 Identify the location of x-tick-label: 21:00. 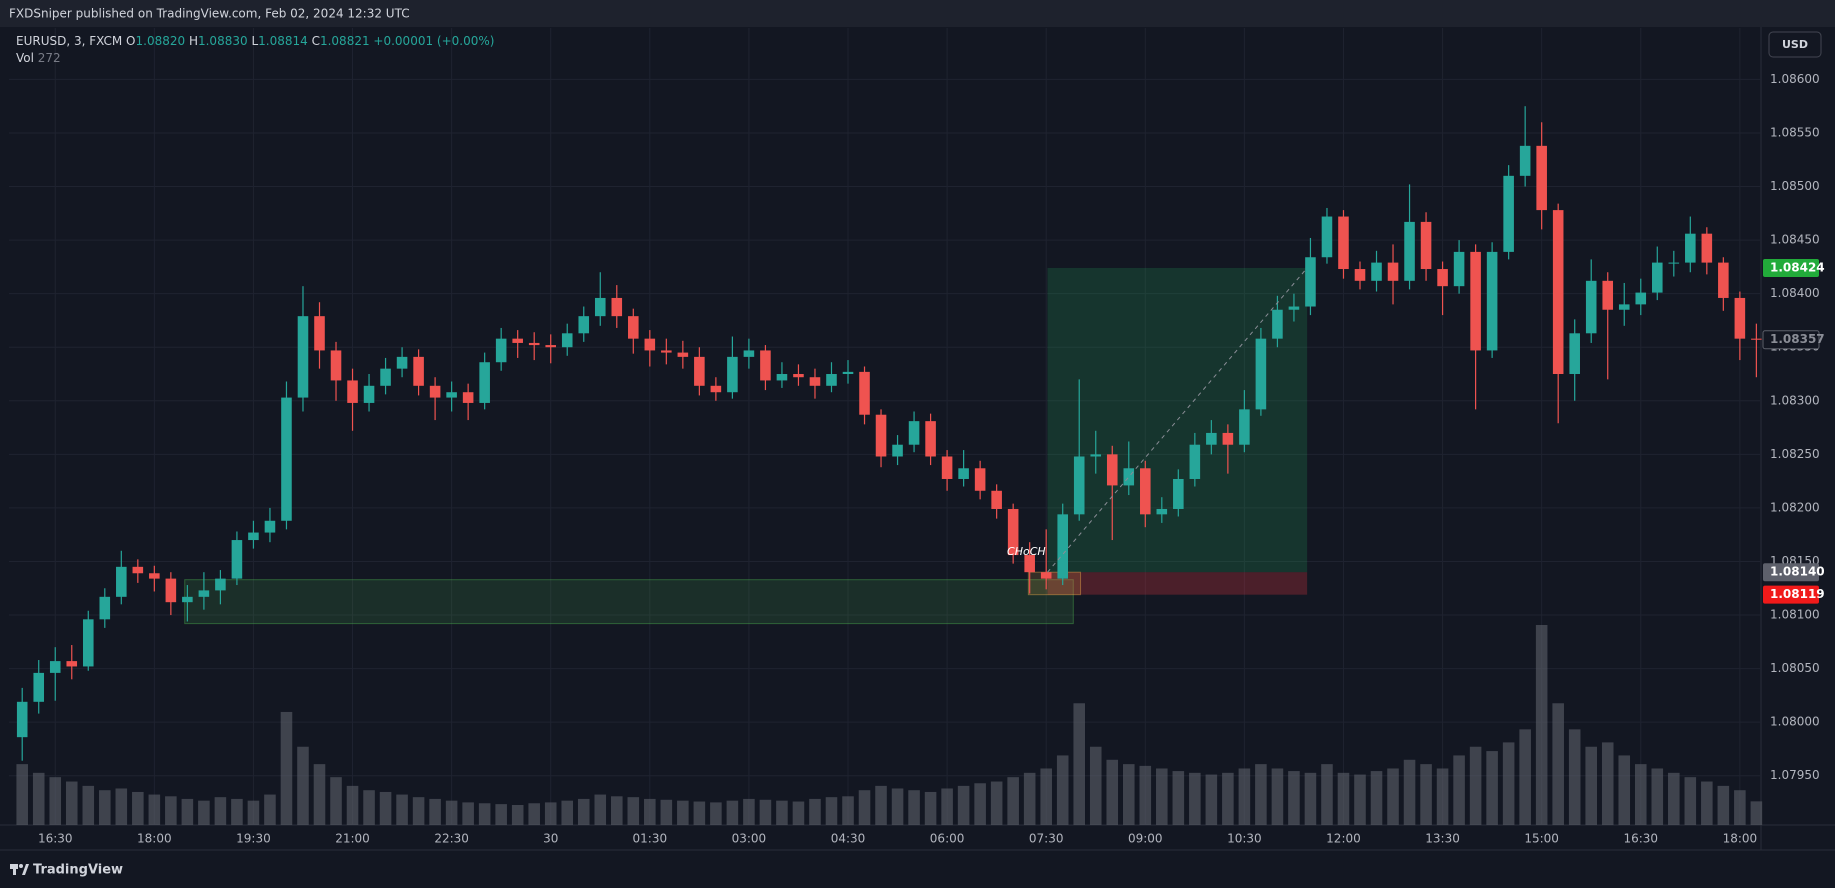
(352, 839).